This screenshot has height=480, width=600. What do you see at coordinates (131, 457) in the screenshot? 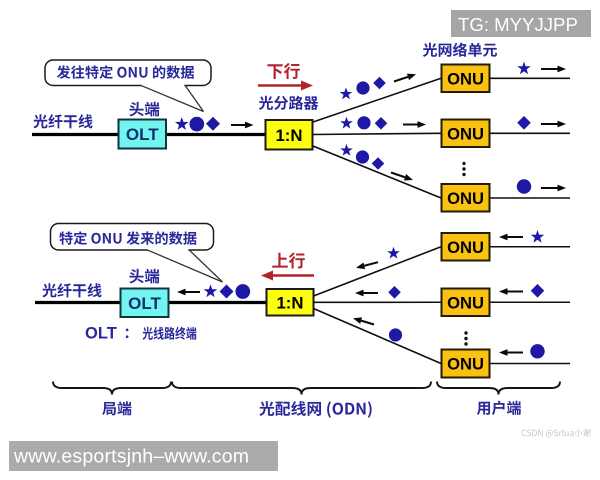
I see `svg-text: www.esportsjnh–www.com` at bounding box center [131, 457].